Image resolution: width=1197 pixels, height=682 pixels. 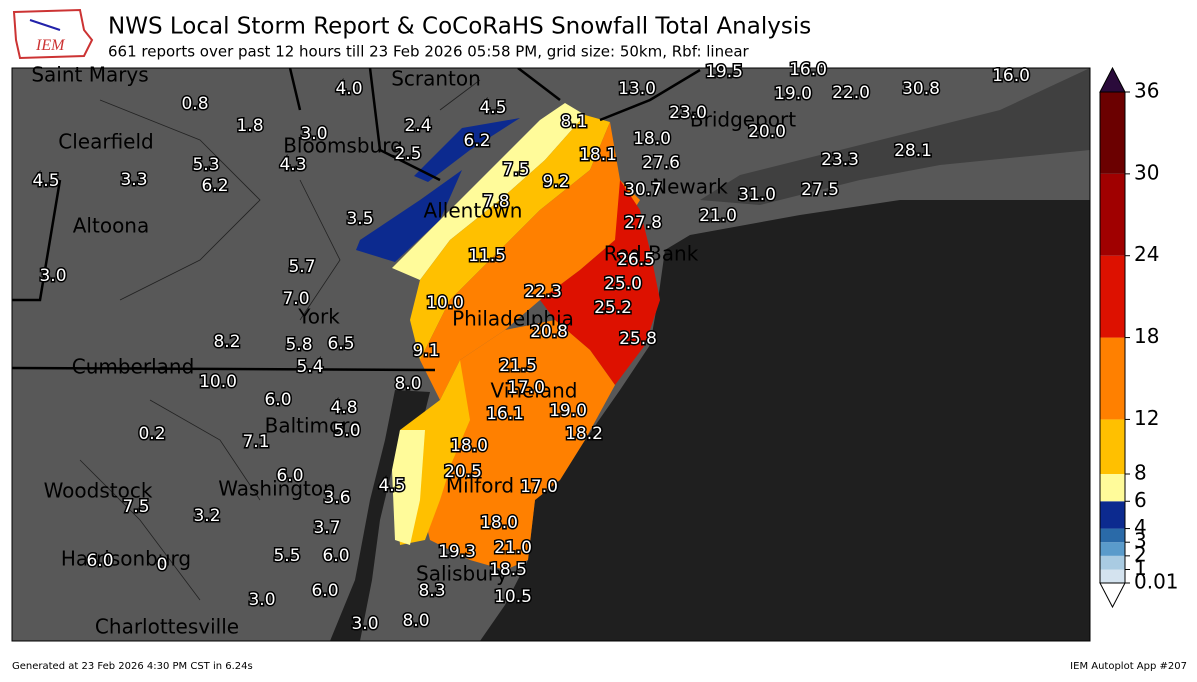 What do you see at coordinates (690, 187) in the screenshot?
I see `city-label: Newark` at bounding box center [690, 187].